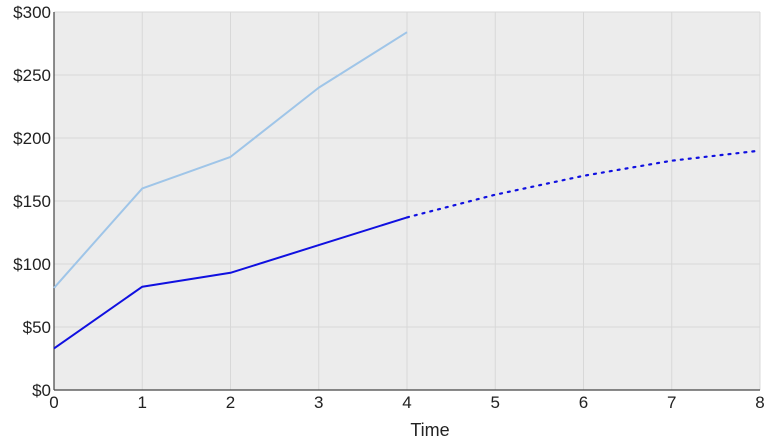 The width and height of the screenshot is (768, 441). What do you see at coordinates (495, 402) in the screenshot?
I see `x-tick-label: 5` at bounding box center [495, 402].